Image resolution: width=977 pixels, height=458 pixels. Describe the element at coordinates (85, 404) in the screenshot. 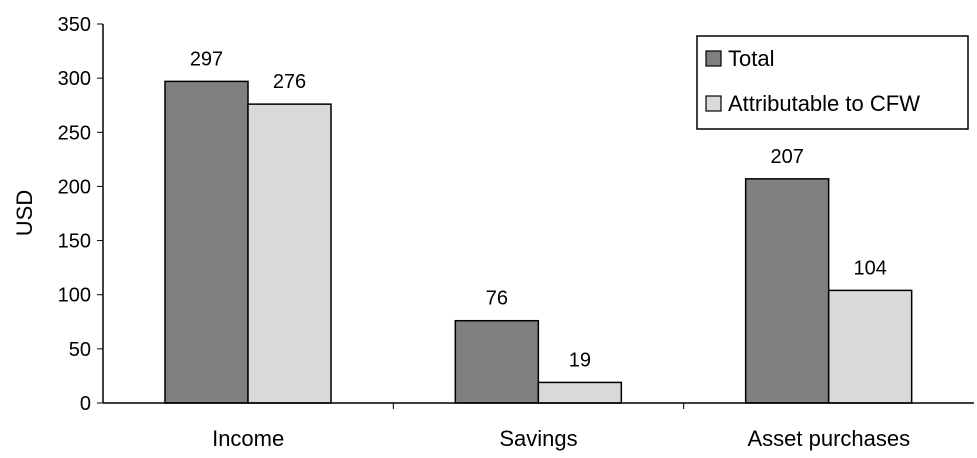

I see `y-tick-label: 0` at that location.